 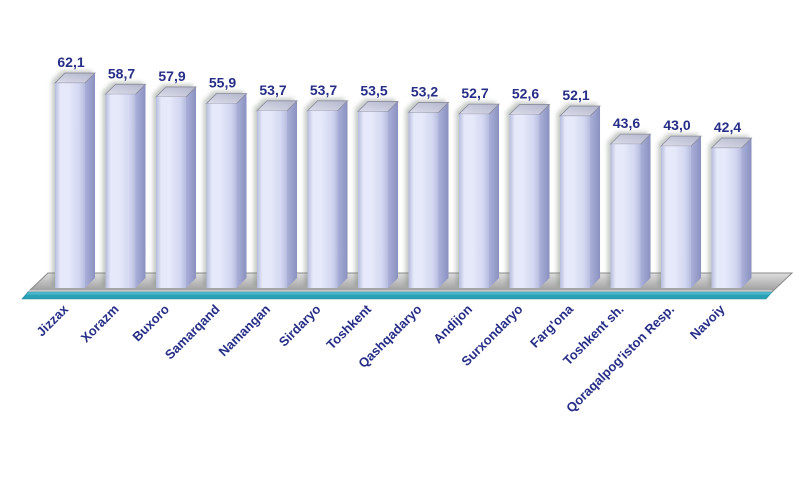 I want to click on bar-value-label: 52,1, so click(x=575, y=95).